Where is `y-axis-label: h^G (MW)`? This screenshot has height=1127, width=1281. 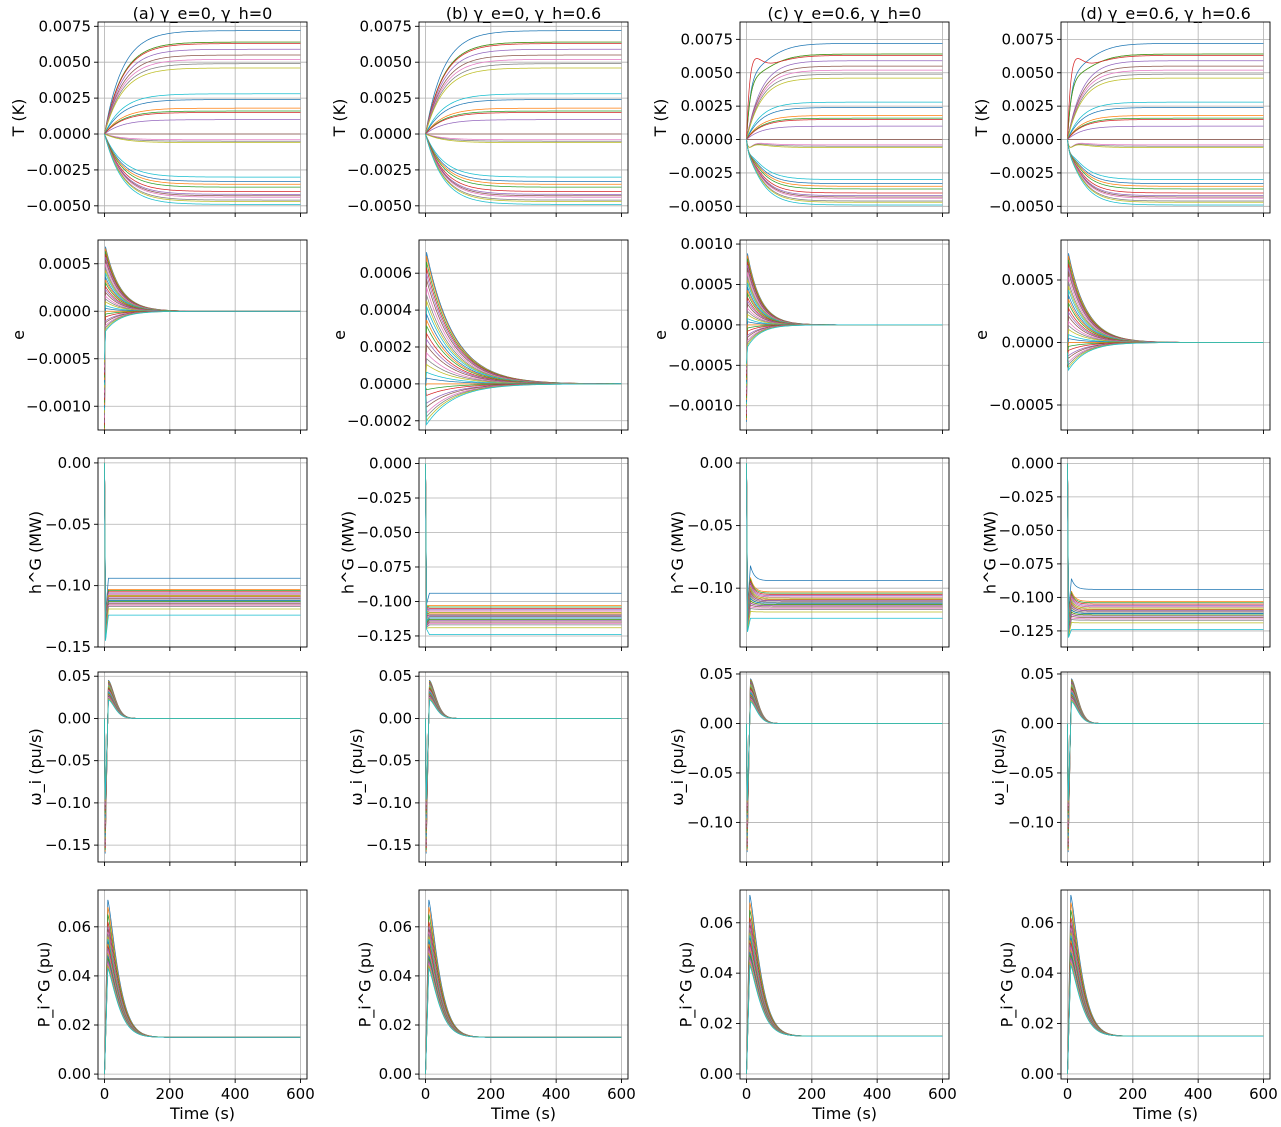 y-axis-label: h^G (MW) is located at coordinates (677, 552).